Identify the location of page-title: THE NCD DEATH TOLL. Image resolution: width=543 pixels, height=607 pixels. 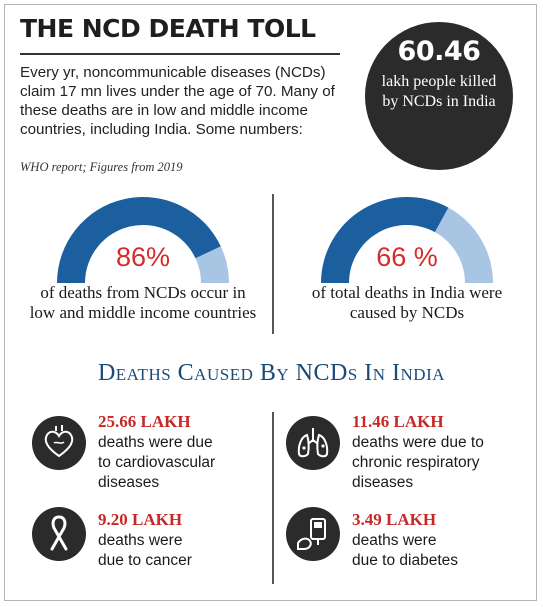
(168, 28).